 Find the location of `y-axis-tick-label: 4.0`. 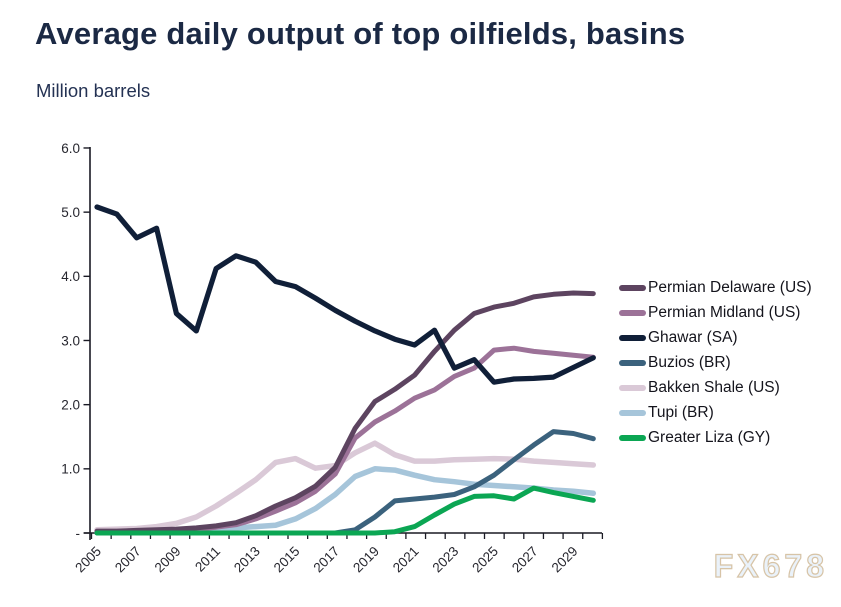

y-axis-tick-label: 4.0 is located at coordinates (70, 276).